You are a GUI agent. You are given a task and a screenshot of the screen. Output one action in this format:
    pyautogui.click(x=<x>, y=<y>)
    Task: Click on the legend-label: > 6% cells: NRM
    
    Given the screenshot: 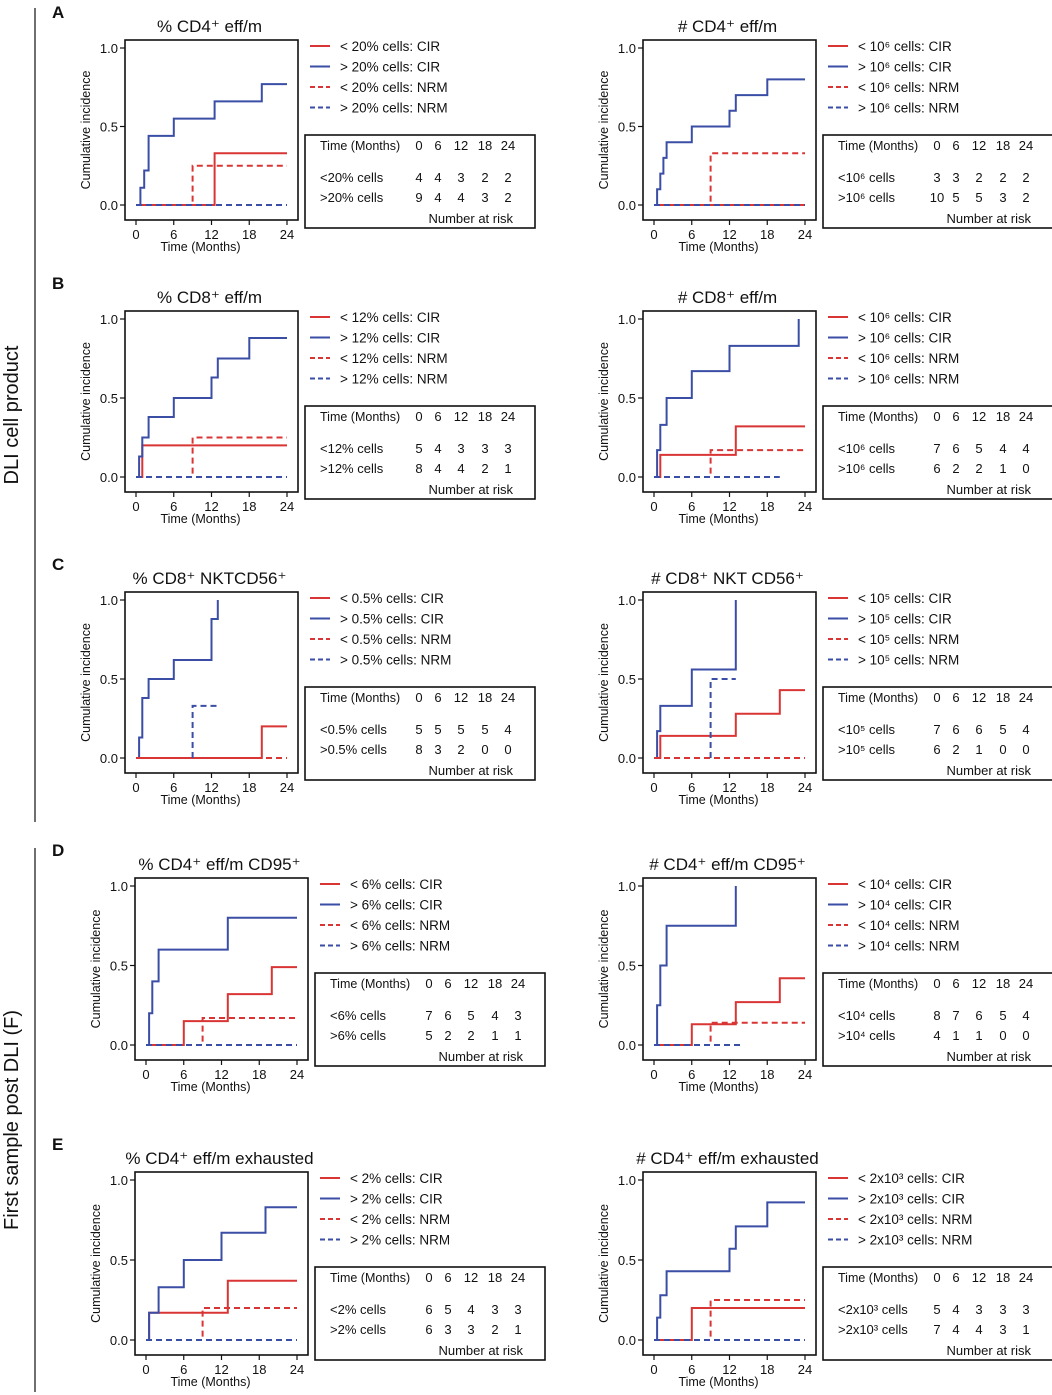 What is the action you would take?
    pyautogui.click(x=400, y=946)
    